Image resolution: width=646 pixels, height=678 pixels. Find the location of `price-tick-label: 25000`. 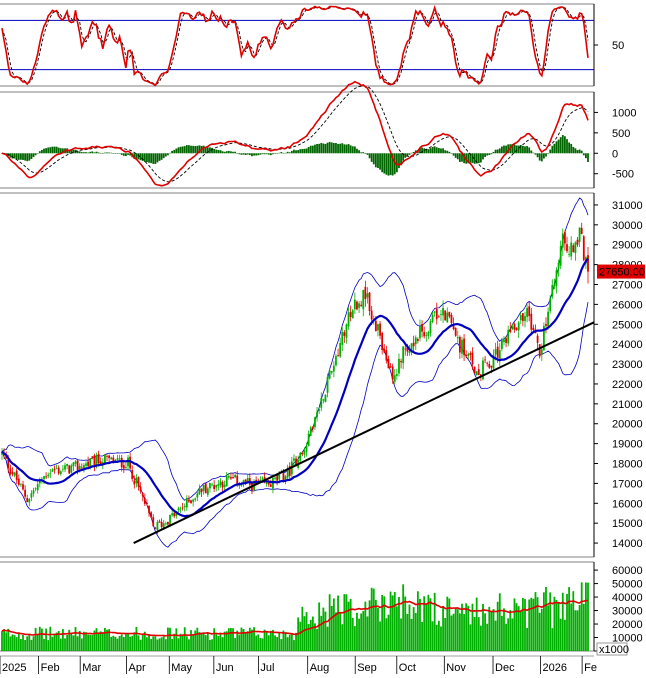

price-tick-label: 25000 is located at coordinates (627, 325).